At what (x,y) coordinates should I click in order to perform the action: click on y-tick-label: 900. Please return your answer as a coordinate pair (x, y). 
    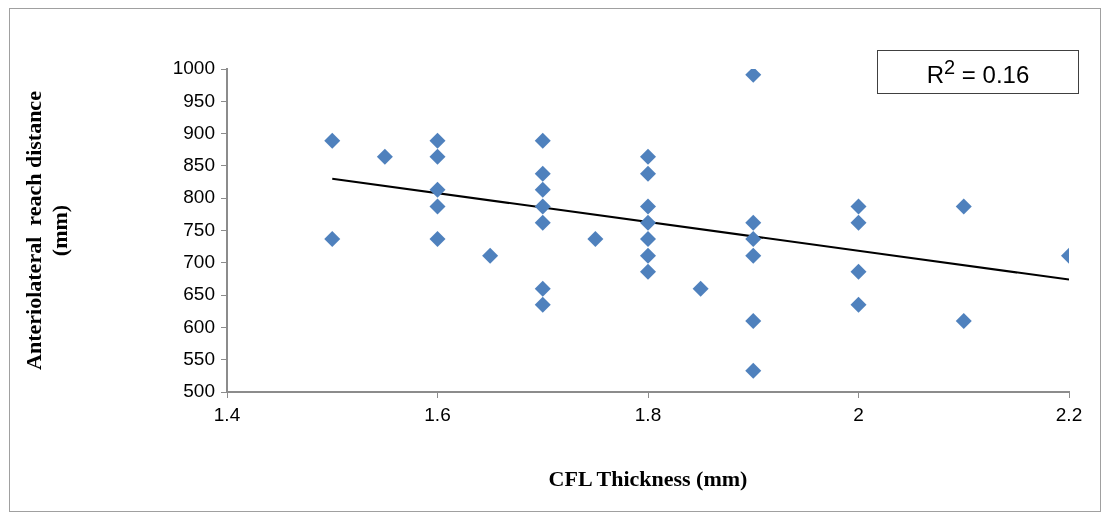
    Looking at the image, I should click on (199, 132).